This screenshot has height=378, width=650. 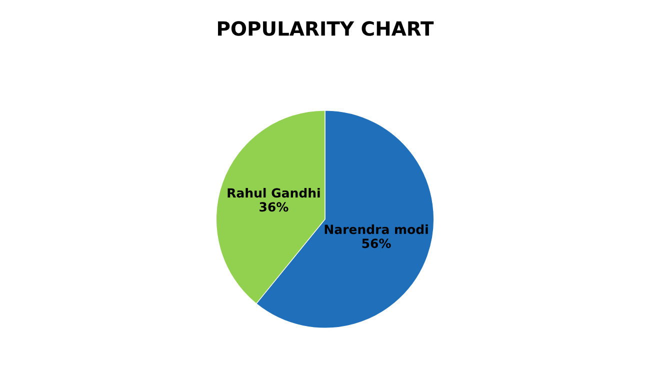 What do you see at coordinates (274, 193) in the screenshot?
I see `slice-label: Rahul Gandhi` at bounding box center [274, 193].